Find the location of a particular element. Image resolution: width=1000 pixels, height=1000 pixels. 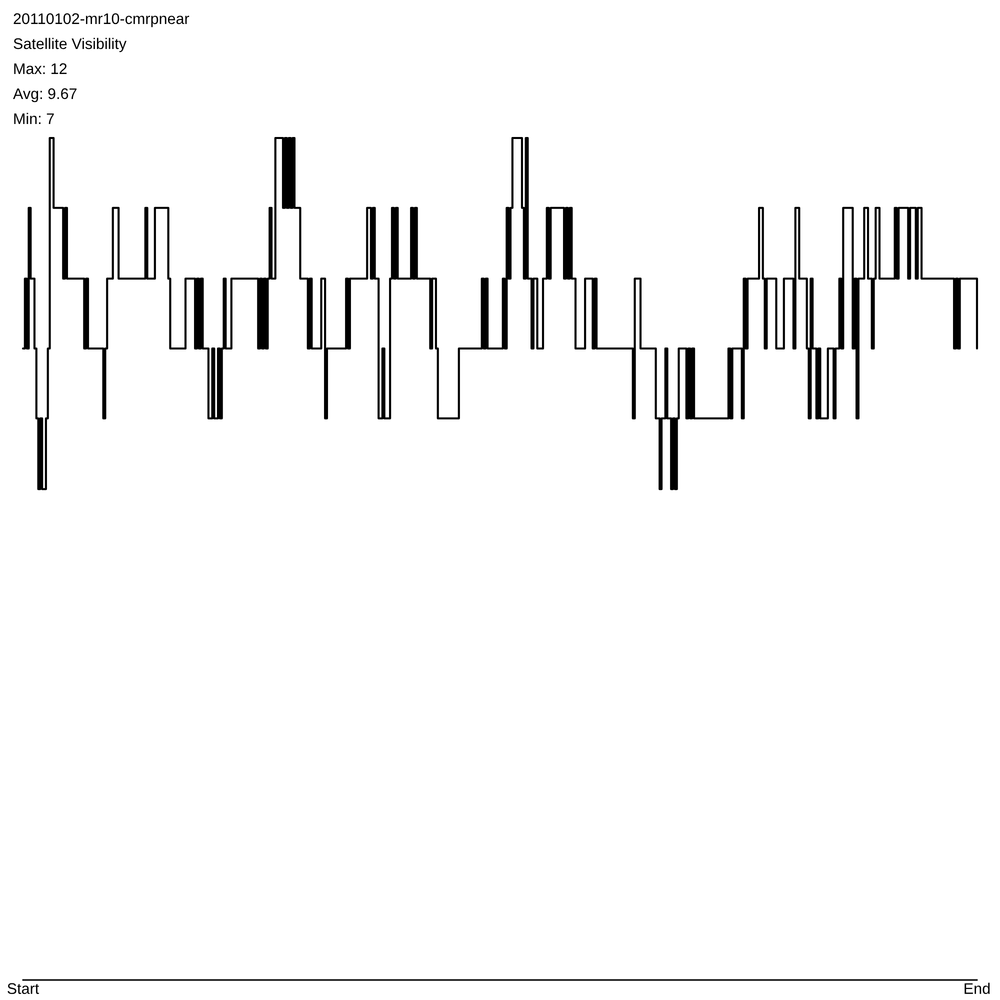

text: Max: 12 is located at coordinates (40, 68).